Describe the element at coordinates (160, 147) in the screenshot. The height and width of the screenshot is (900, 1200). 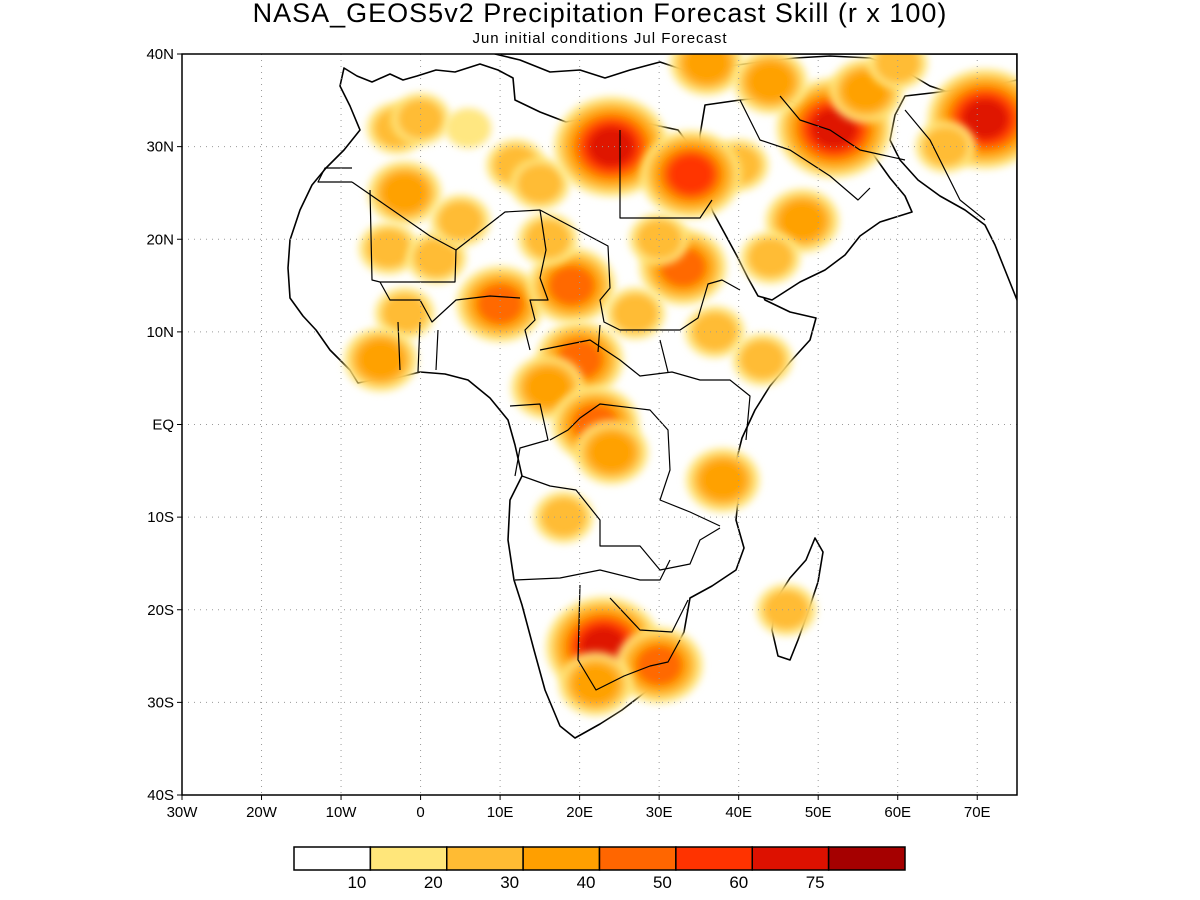
I see `y-tick-label: 30N` at that location.